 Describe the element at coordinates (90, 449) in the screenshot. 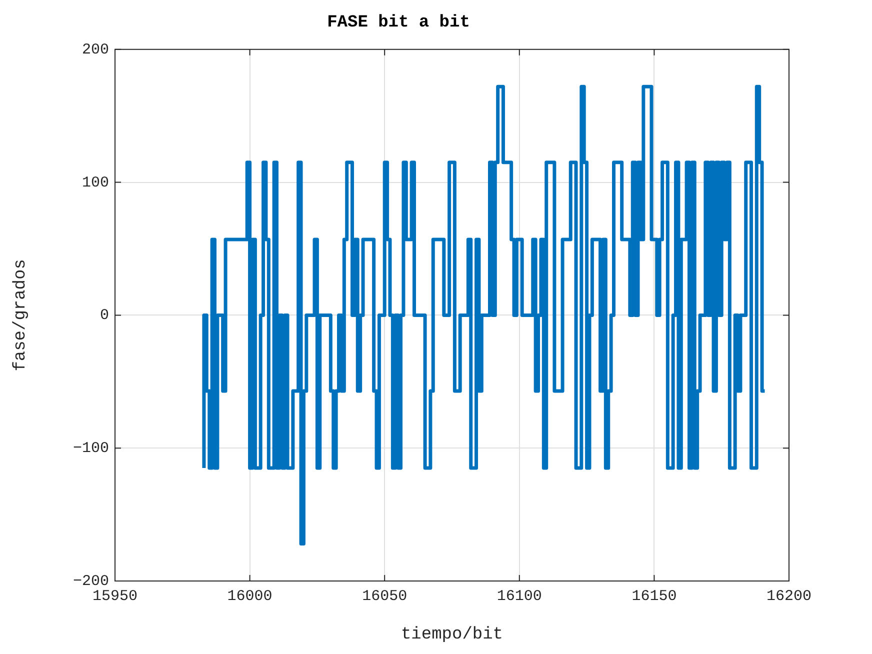

I see `y-tick-label: −100` at that location.